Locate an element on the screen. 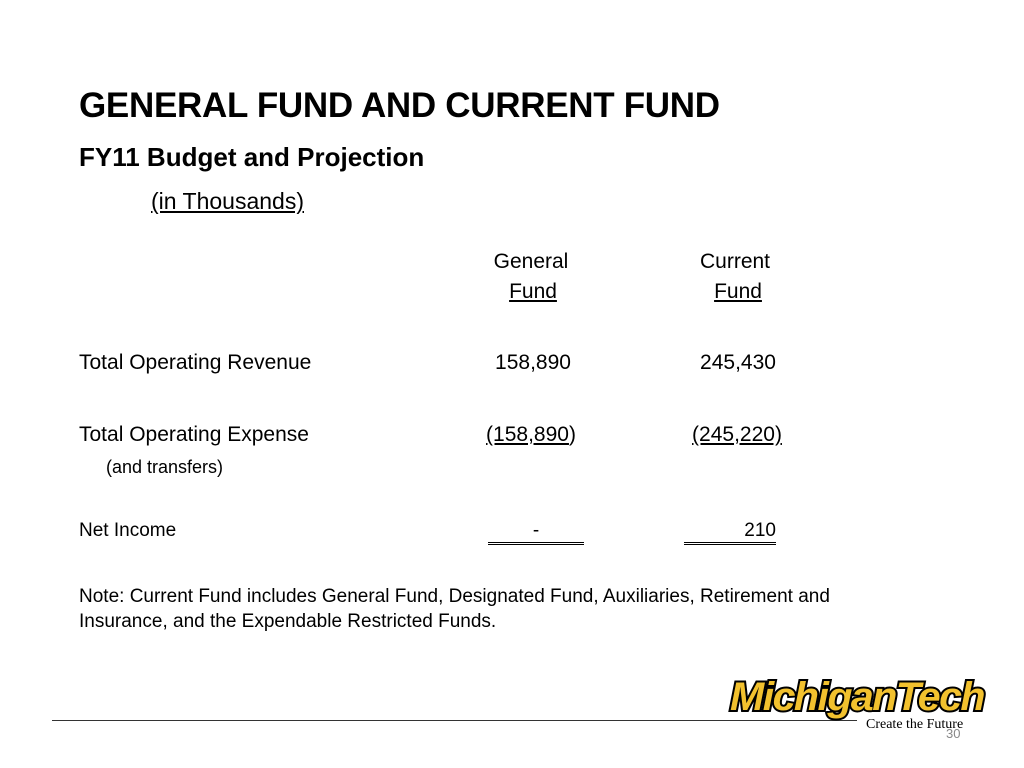 This screenshot has width=1024, height=768. general-fund-header-label: Fund is located at coordinates (533, 291).